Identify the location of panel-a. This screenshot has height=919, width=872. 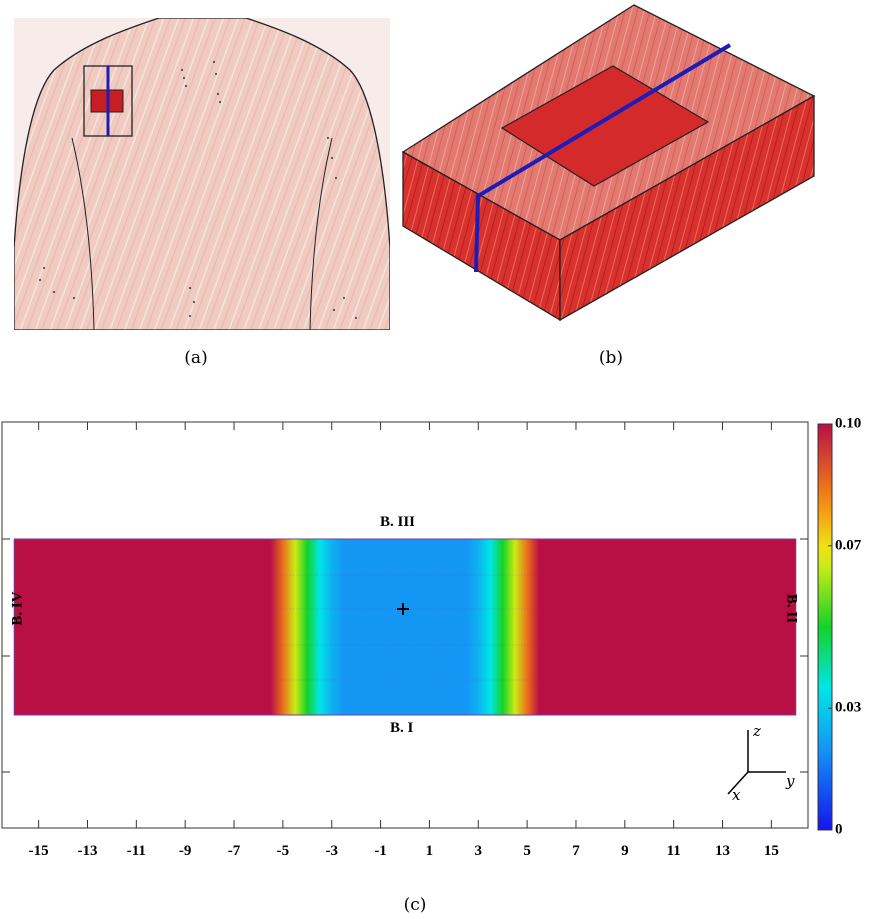
(202, 174).